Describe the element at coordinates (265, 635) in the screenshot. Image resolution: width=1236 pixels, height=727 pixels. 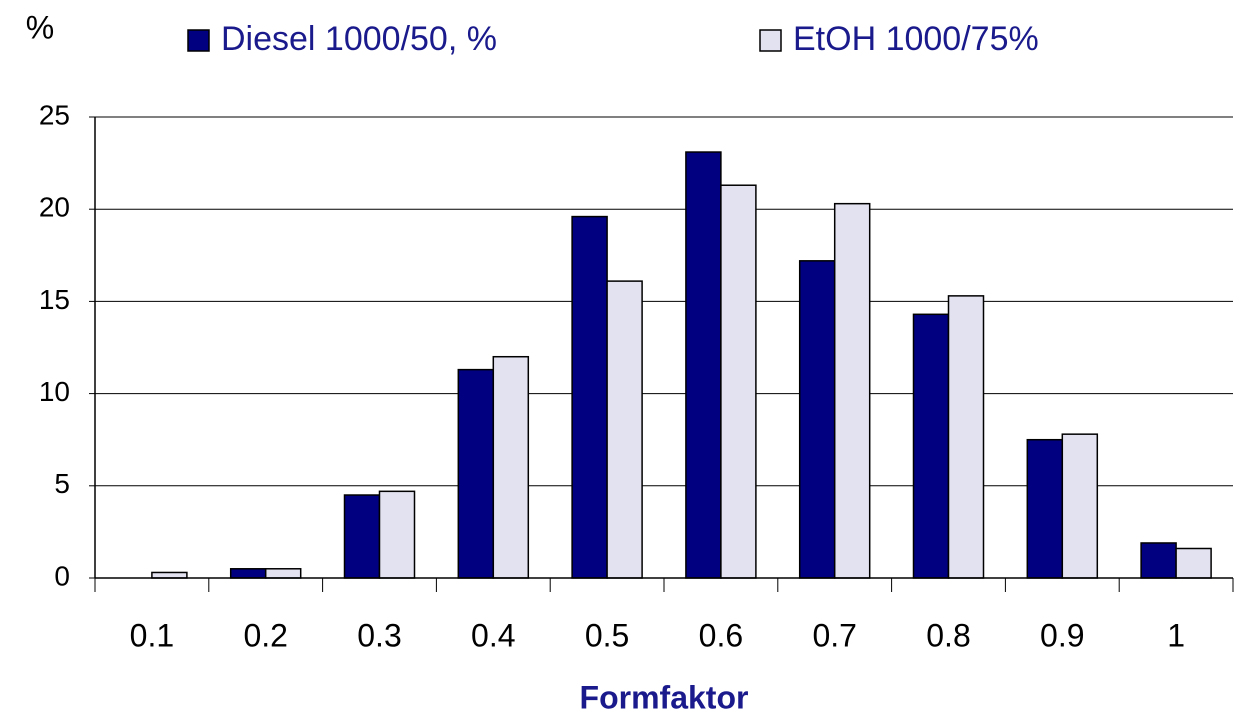
I see `x-tick-label: 0.2` at that location.